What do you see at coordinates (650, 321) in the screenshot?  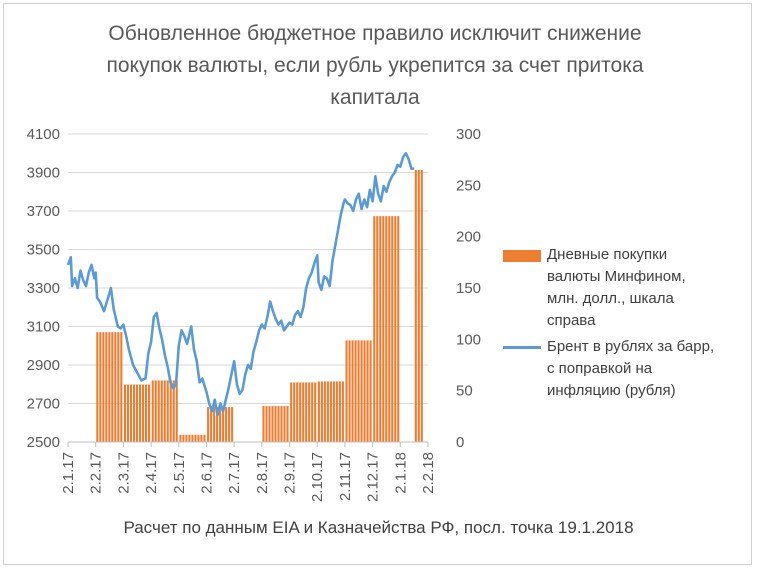 I see `legend-bars-line-4: справа` at bounding box center [650, 321].